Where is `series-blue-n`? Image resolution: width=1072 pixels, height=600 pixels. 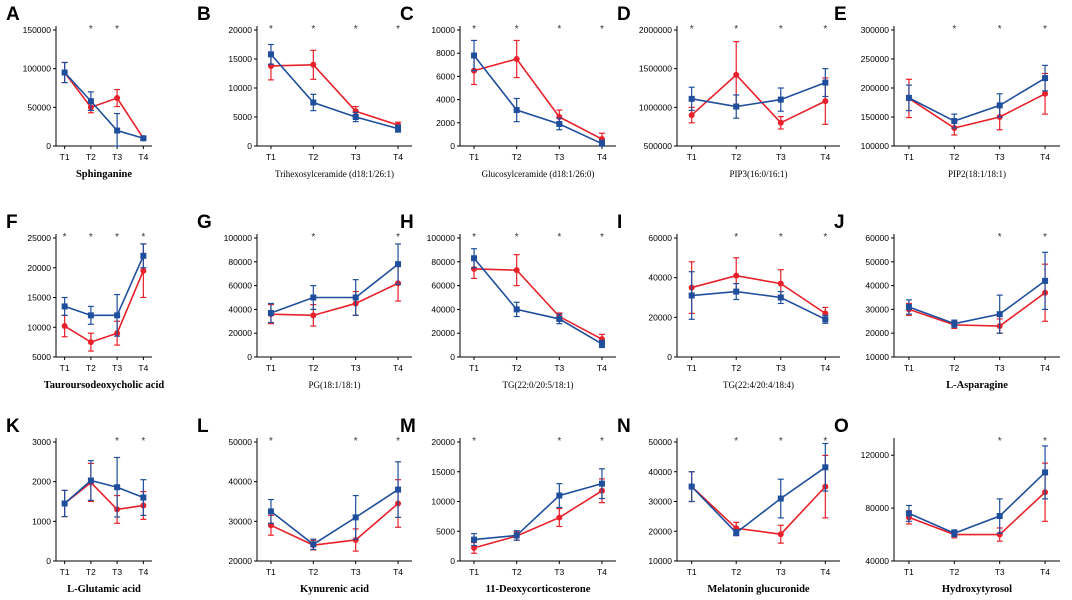
series-blue-n is located at coordinates (758, 489).